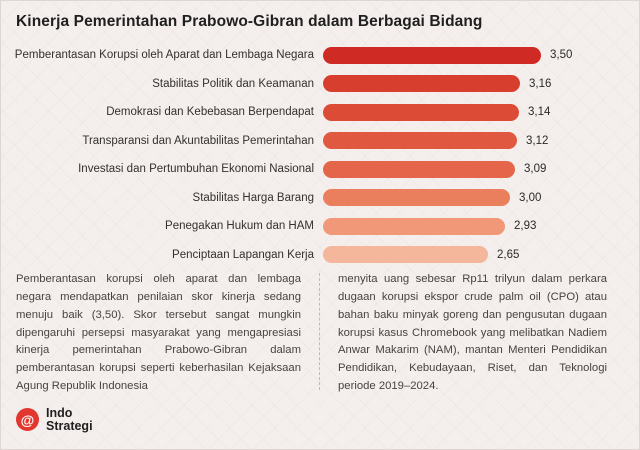 Image resolution: width=640 pixels, height=450 pixels. Describe the element at coordinates (540, 83) in the screenshot. I see `bar-value-label: 3,16` at that location.